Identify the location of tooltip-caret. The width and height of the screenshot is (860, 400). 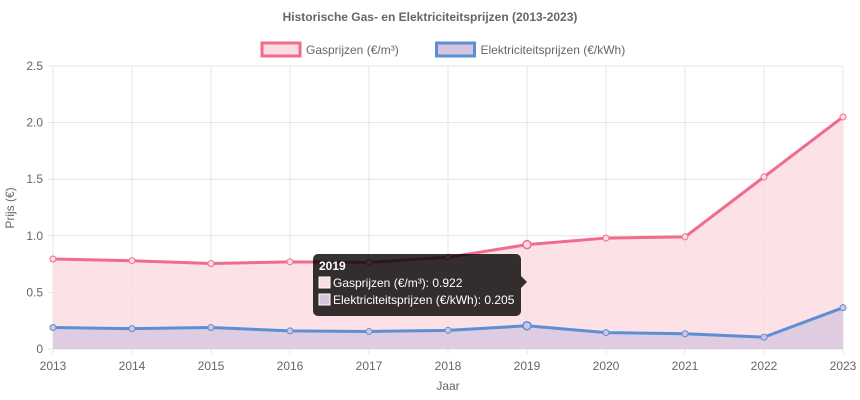
(524, 282).